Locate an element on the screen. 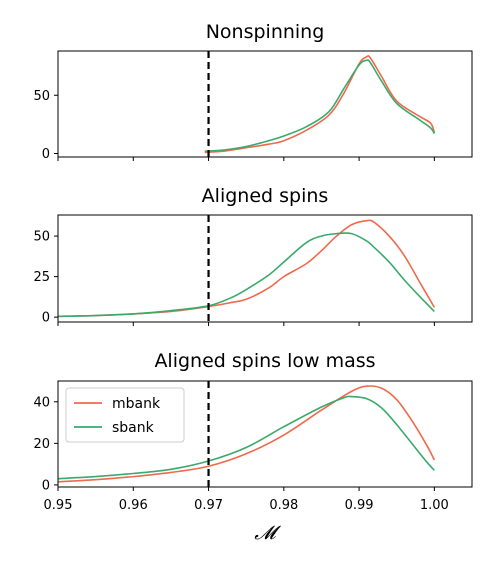  x-tick-label: 0.95 is located at coordinates (58, 505).